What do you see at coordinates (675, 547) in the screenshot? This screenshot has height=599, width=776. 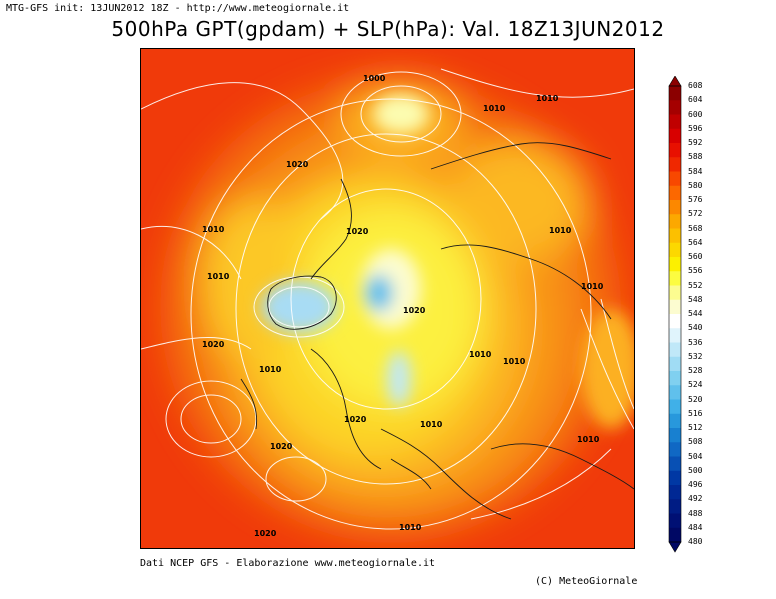 I see `scale-bottom-arrow` at bounding box center [675, 547].